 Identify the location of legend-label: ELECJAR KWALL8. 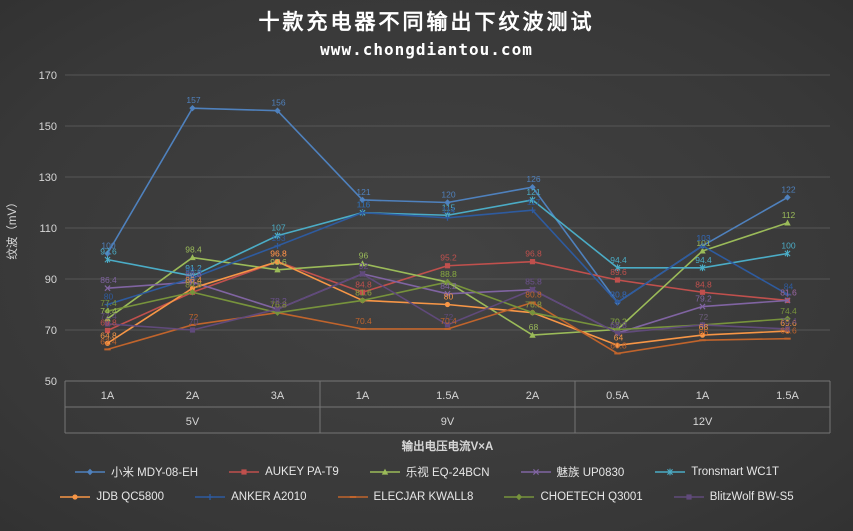
(423, 496).